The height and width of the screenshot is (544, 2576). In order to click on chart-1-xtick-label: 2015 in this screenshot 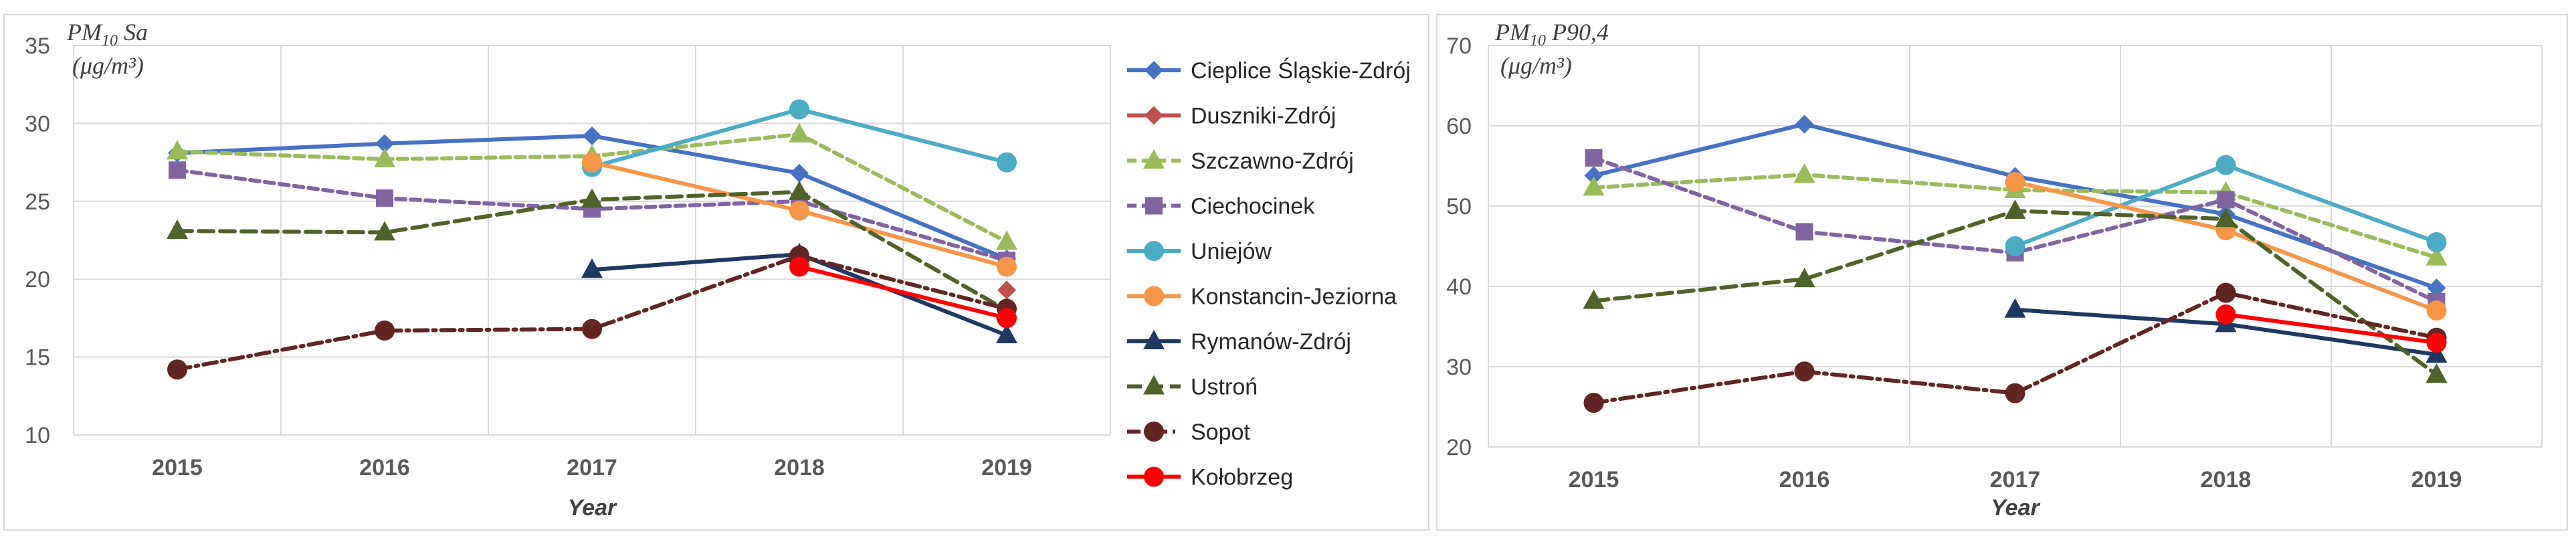, I will do `click(177, 468)`.